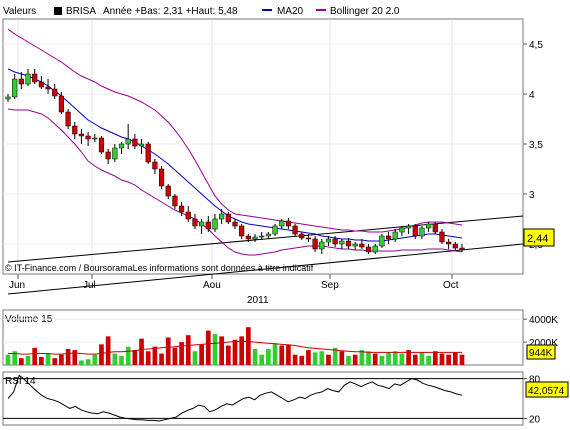 Image resolution: width=570 pixels, height=430 pixels. I want to click on rsi-tick-label: 20, so click(535, 419).